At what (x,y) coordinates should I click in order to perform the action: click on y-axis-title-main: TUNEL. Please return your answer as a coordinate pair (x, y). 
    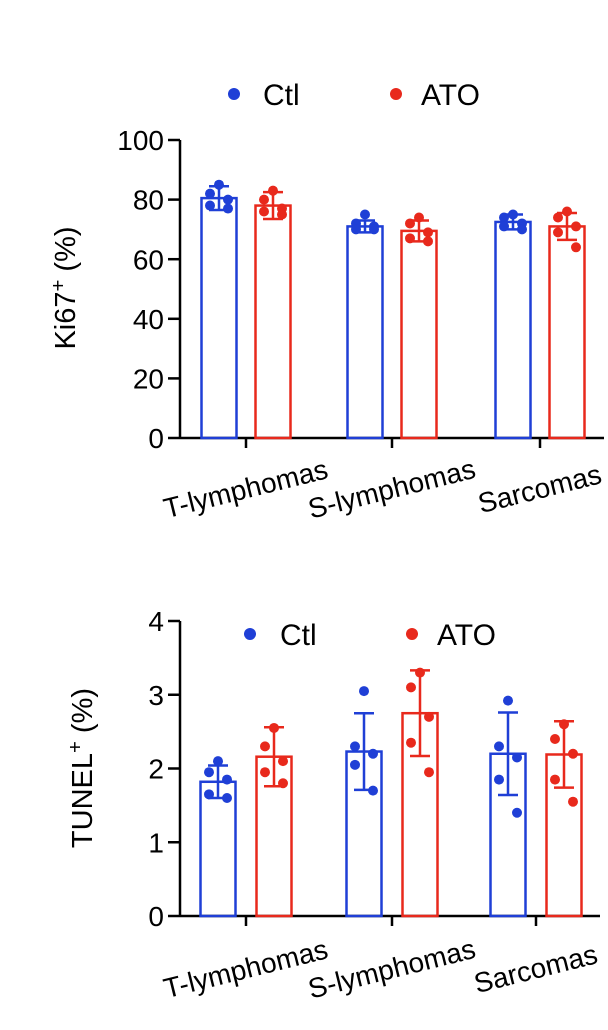
    Looking at the image, I should click on (83, 800).